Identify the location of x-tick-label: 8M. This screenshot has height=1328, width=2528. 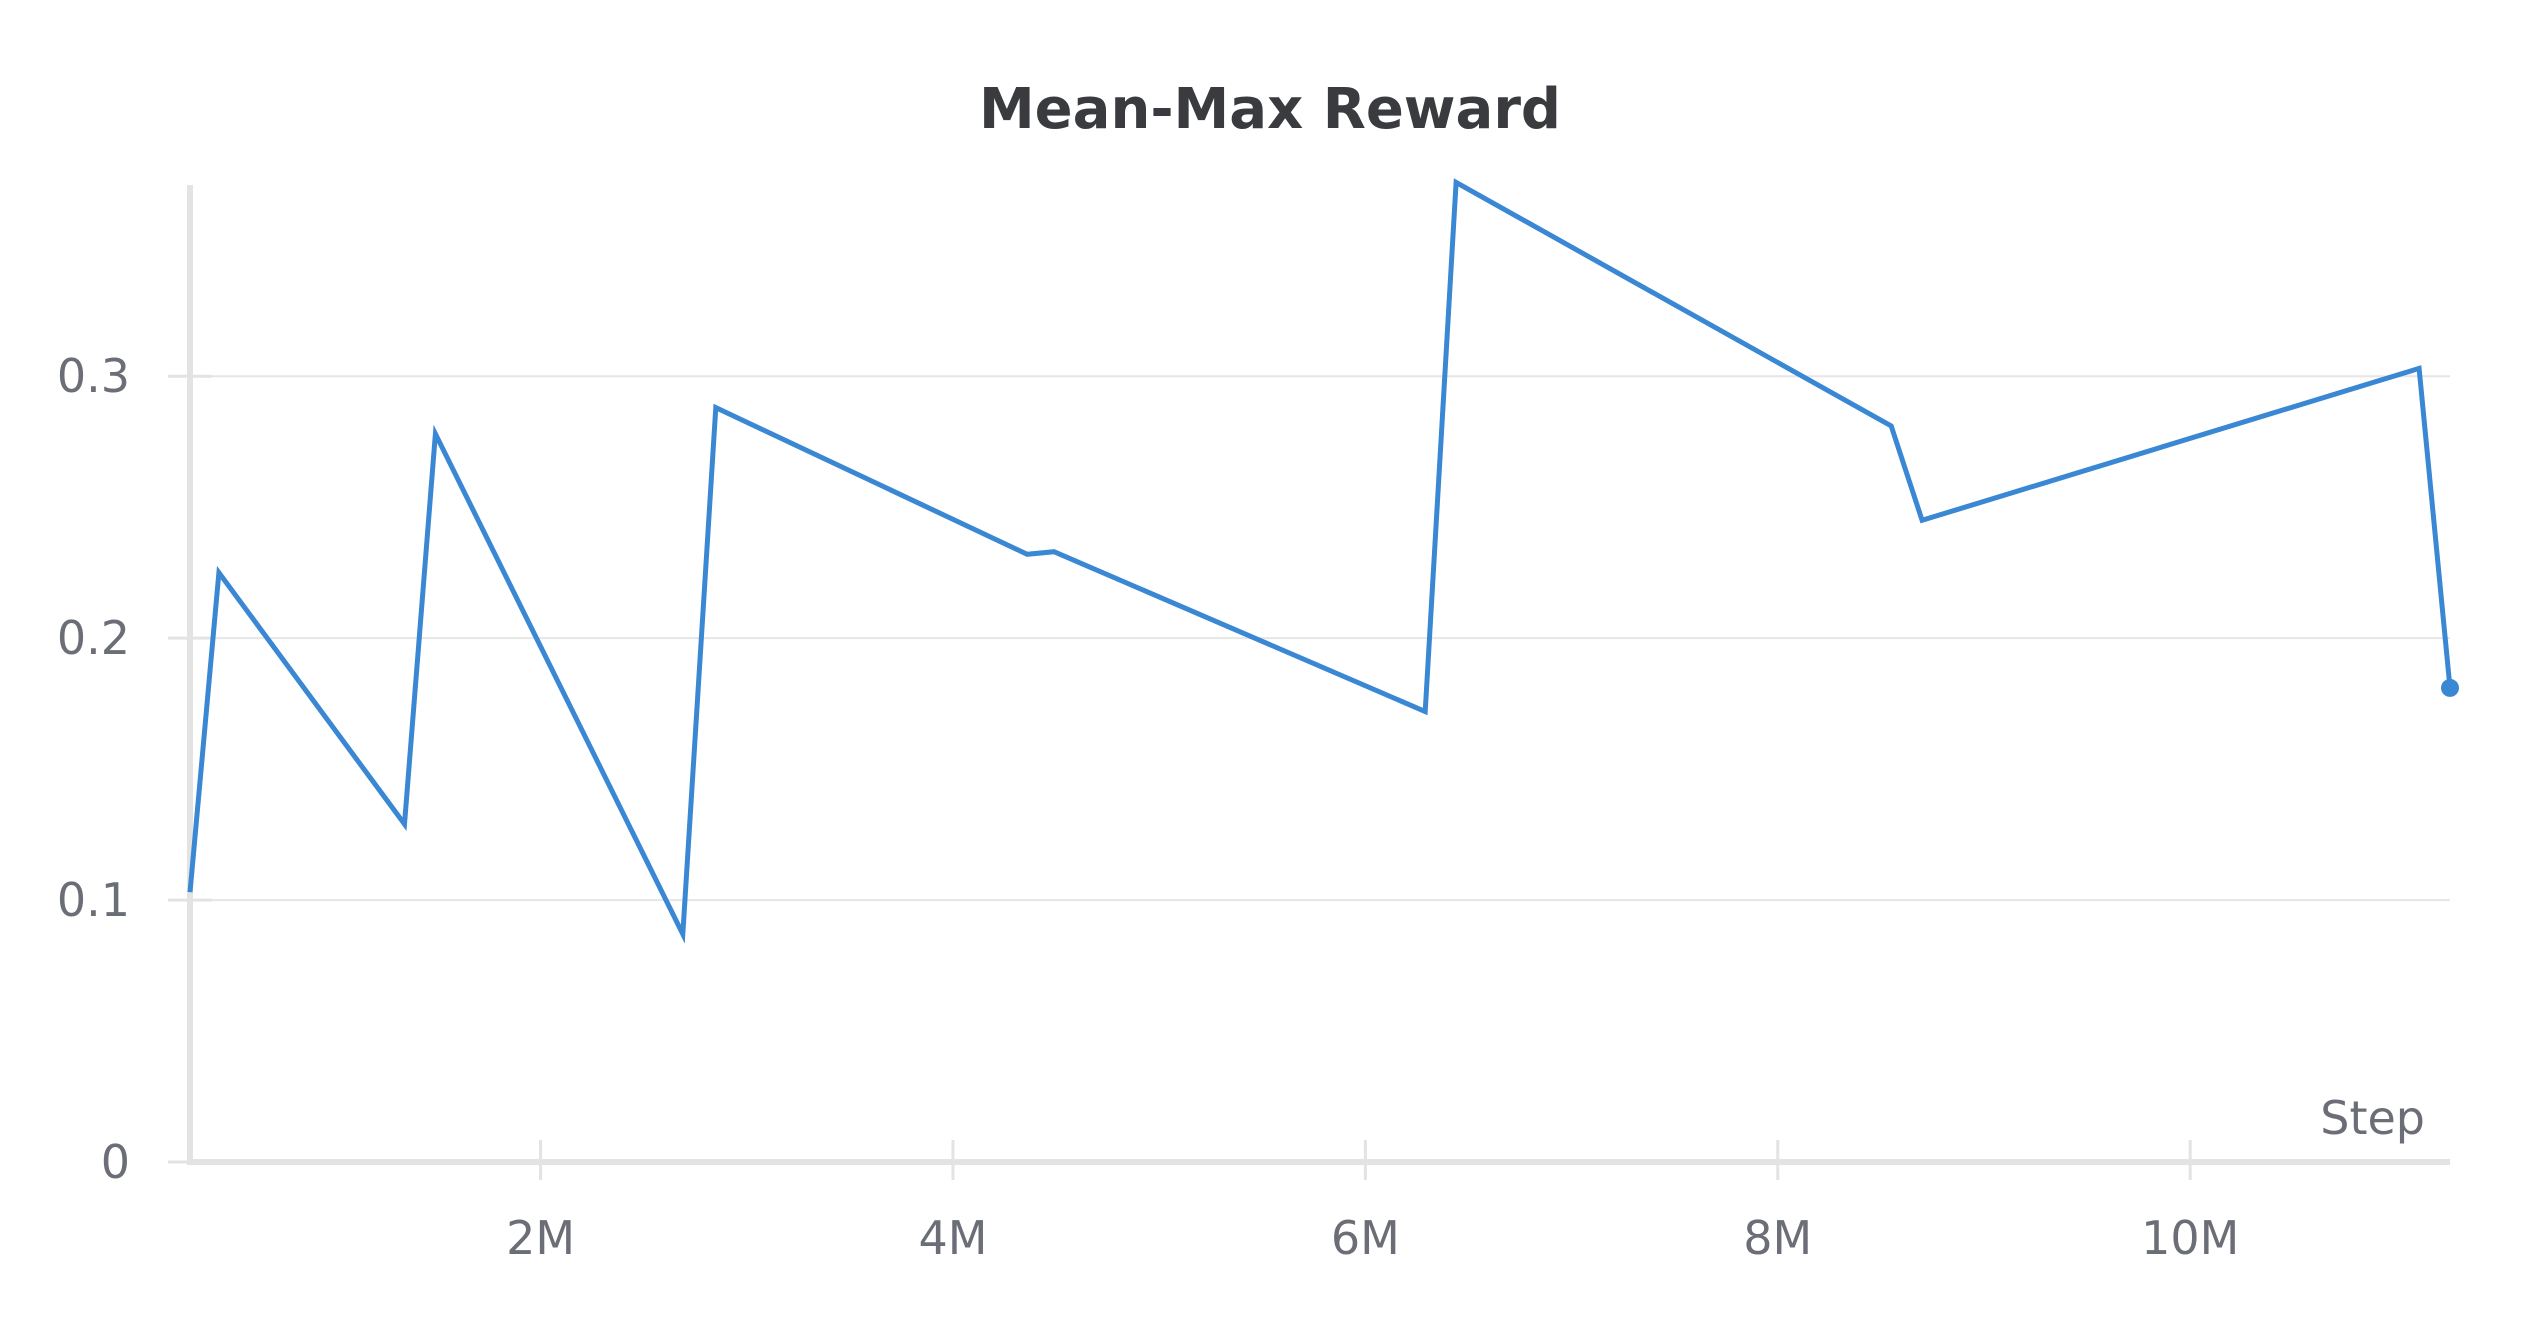
(1777, 1238).